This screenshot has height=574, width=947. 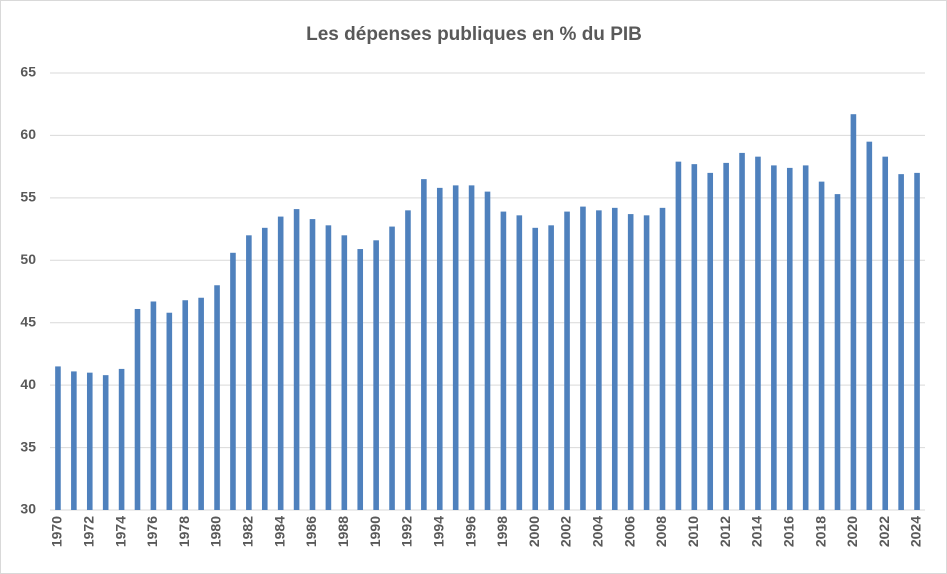 I want to click on y-tick-label: 35, so click(x=28, y=446).